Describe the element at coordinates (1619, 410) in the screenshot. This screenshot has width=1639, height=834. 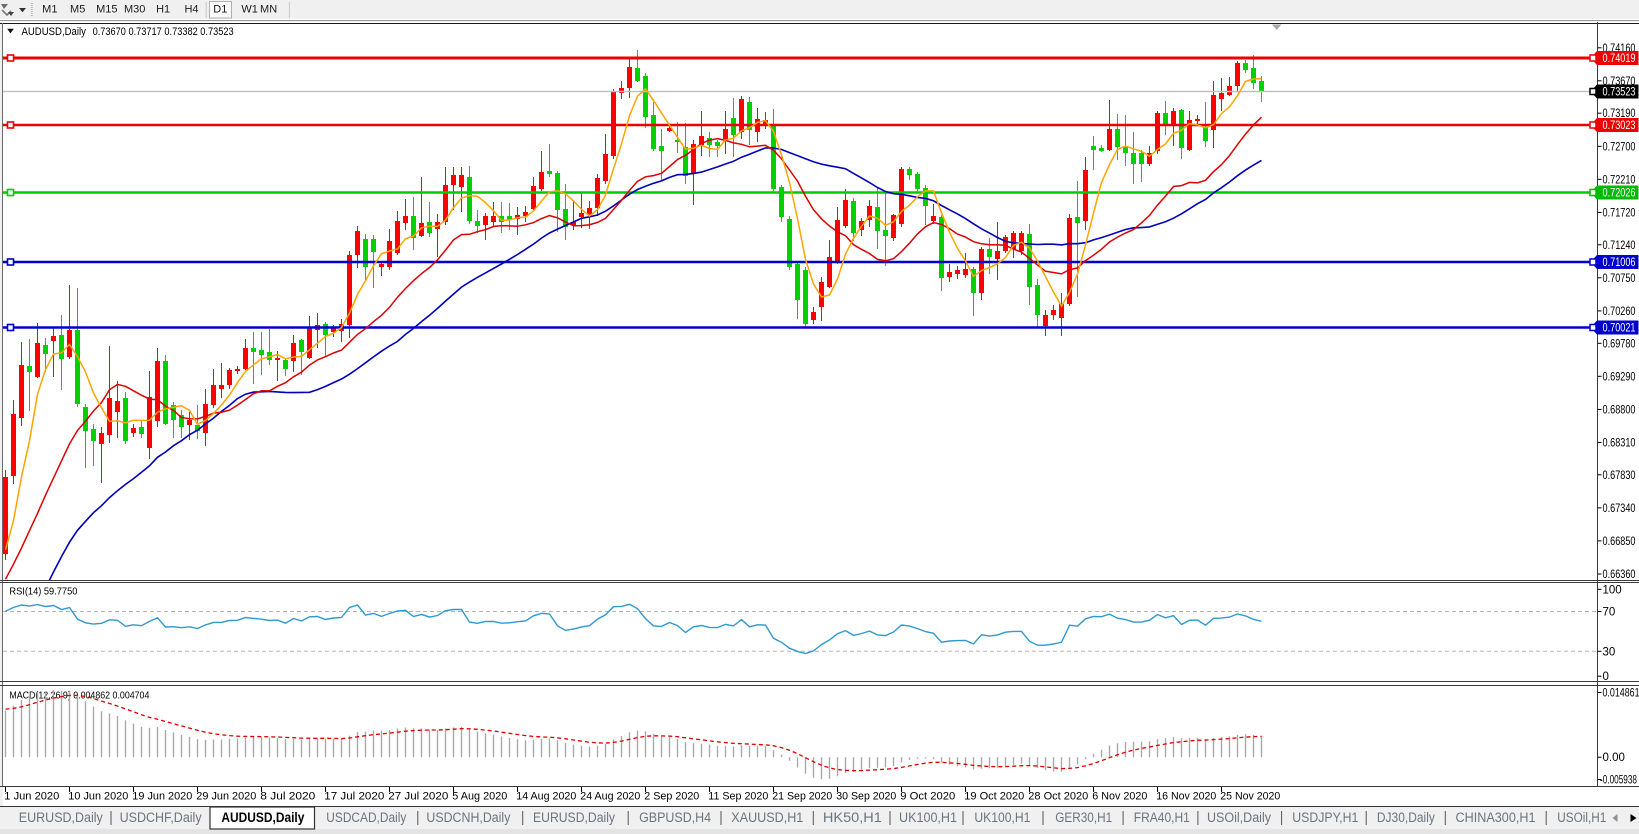
I see `svg-text: 0.68800` at that location.